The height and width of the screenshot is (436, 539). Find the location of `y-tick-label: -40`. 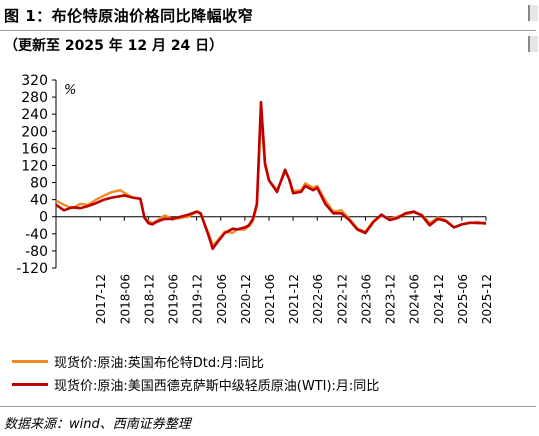

y-tick-label: -40 is located at coordinates (36, 235).